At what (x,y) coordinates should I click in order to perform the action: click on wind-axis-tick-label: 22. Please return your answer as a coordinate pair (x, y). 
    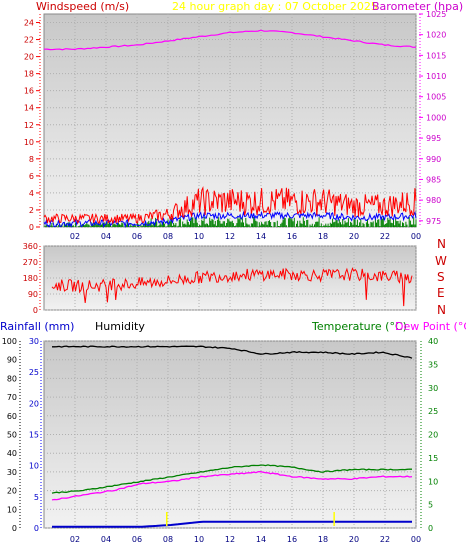
    Looking at the image, I should click on (29, 40).